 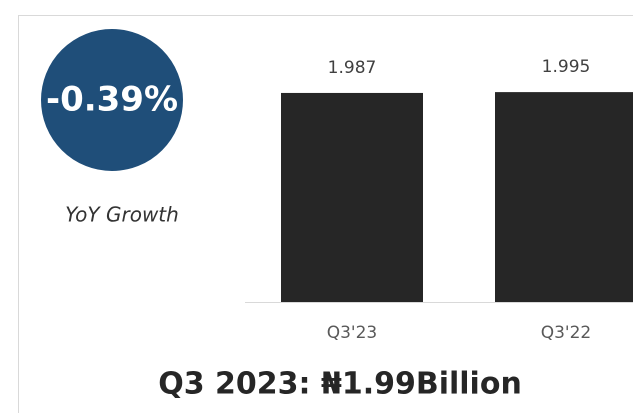 What do you see at coordinates (566, 67) in the screenshot?
I see `value-label: 1.995` at bounding box center [566, 67].